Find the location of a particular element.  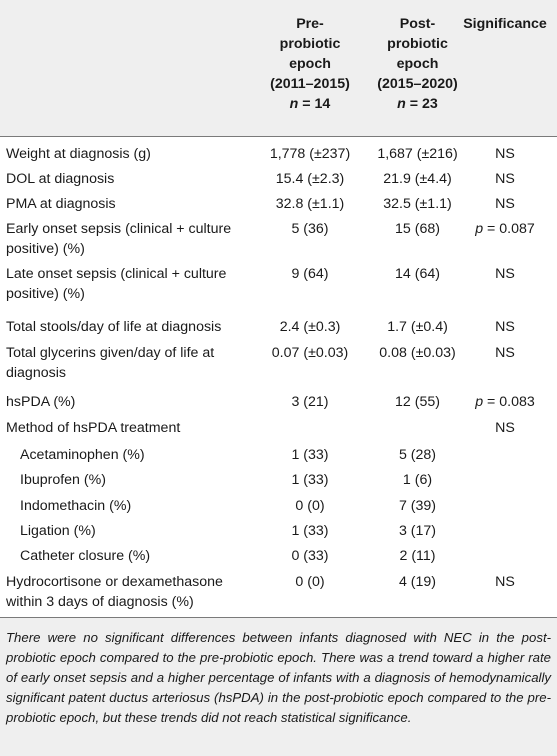

row-label-line: Total glycerins given/day of life at is located at coordinates (110, 353).